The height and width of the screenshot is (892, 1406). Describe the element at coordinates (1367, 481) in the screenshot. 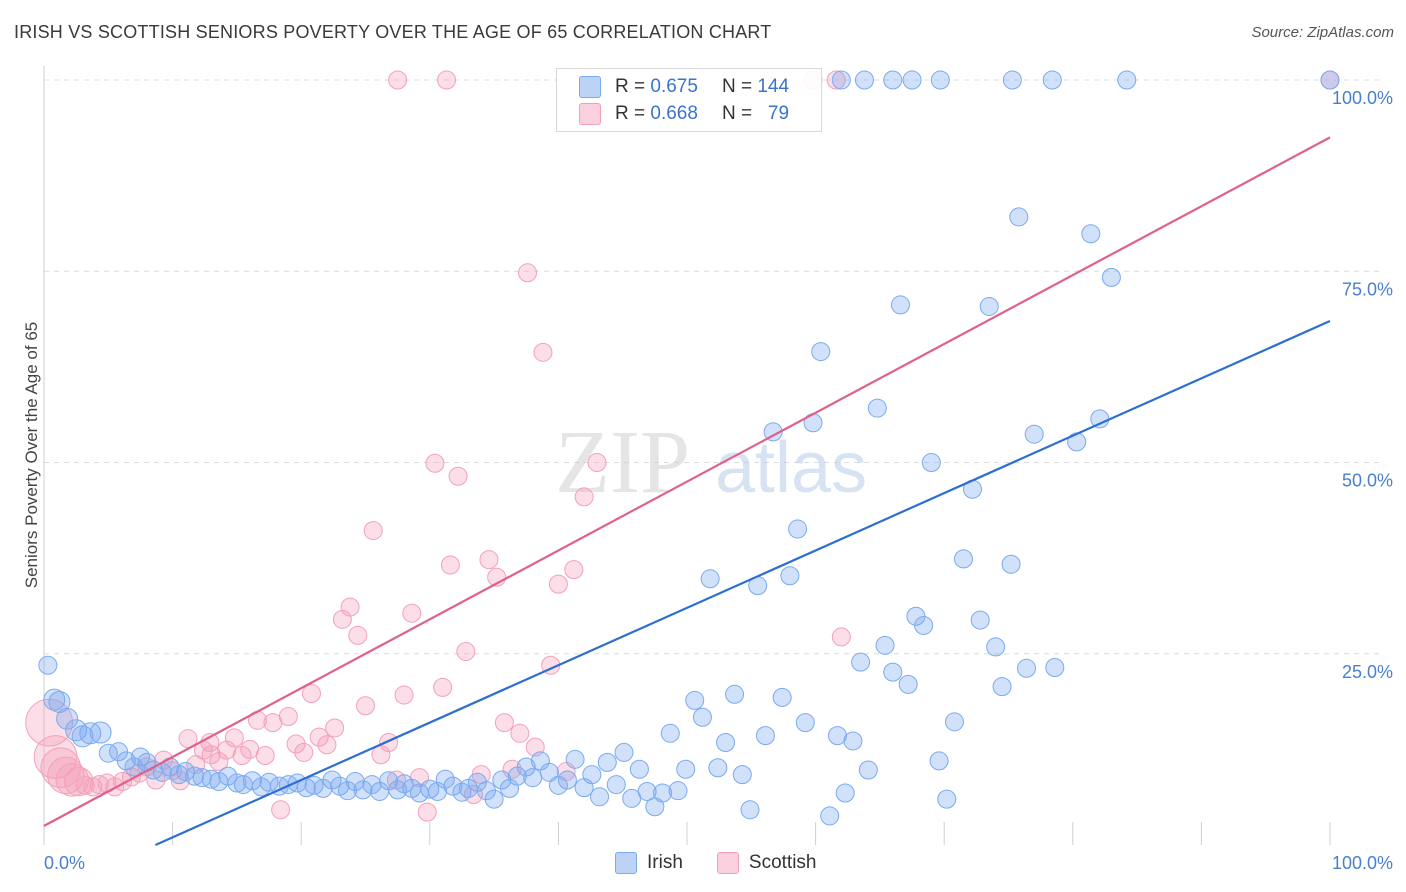

I see `y-tick-label: 50.0%` at that location.